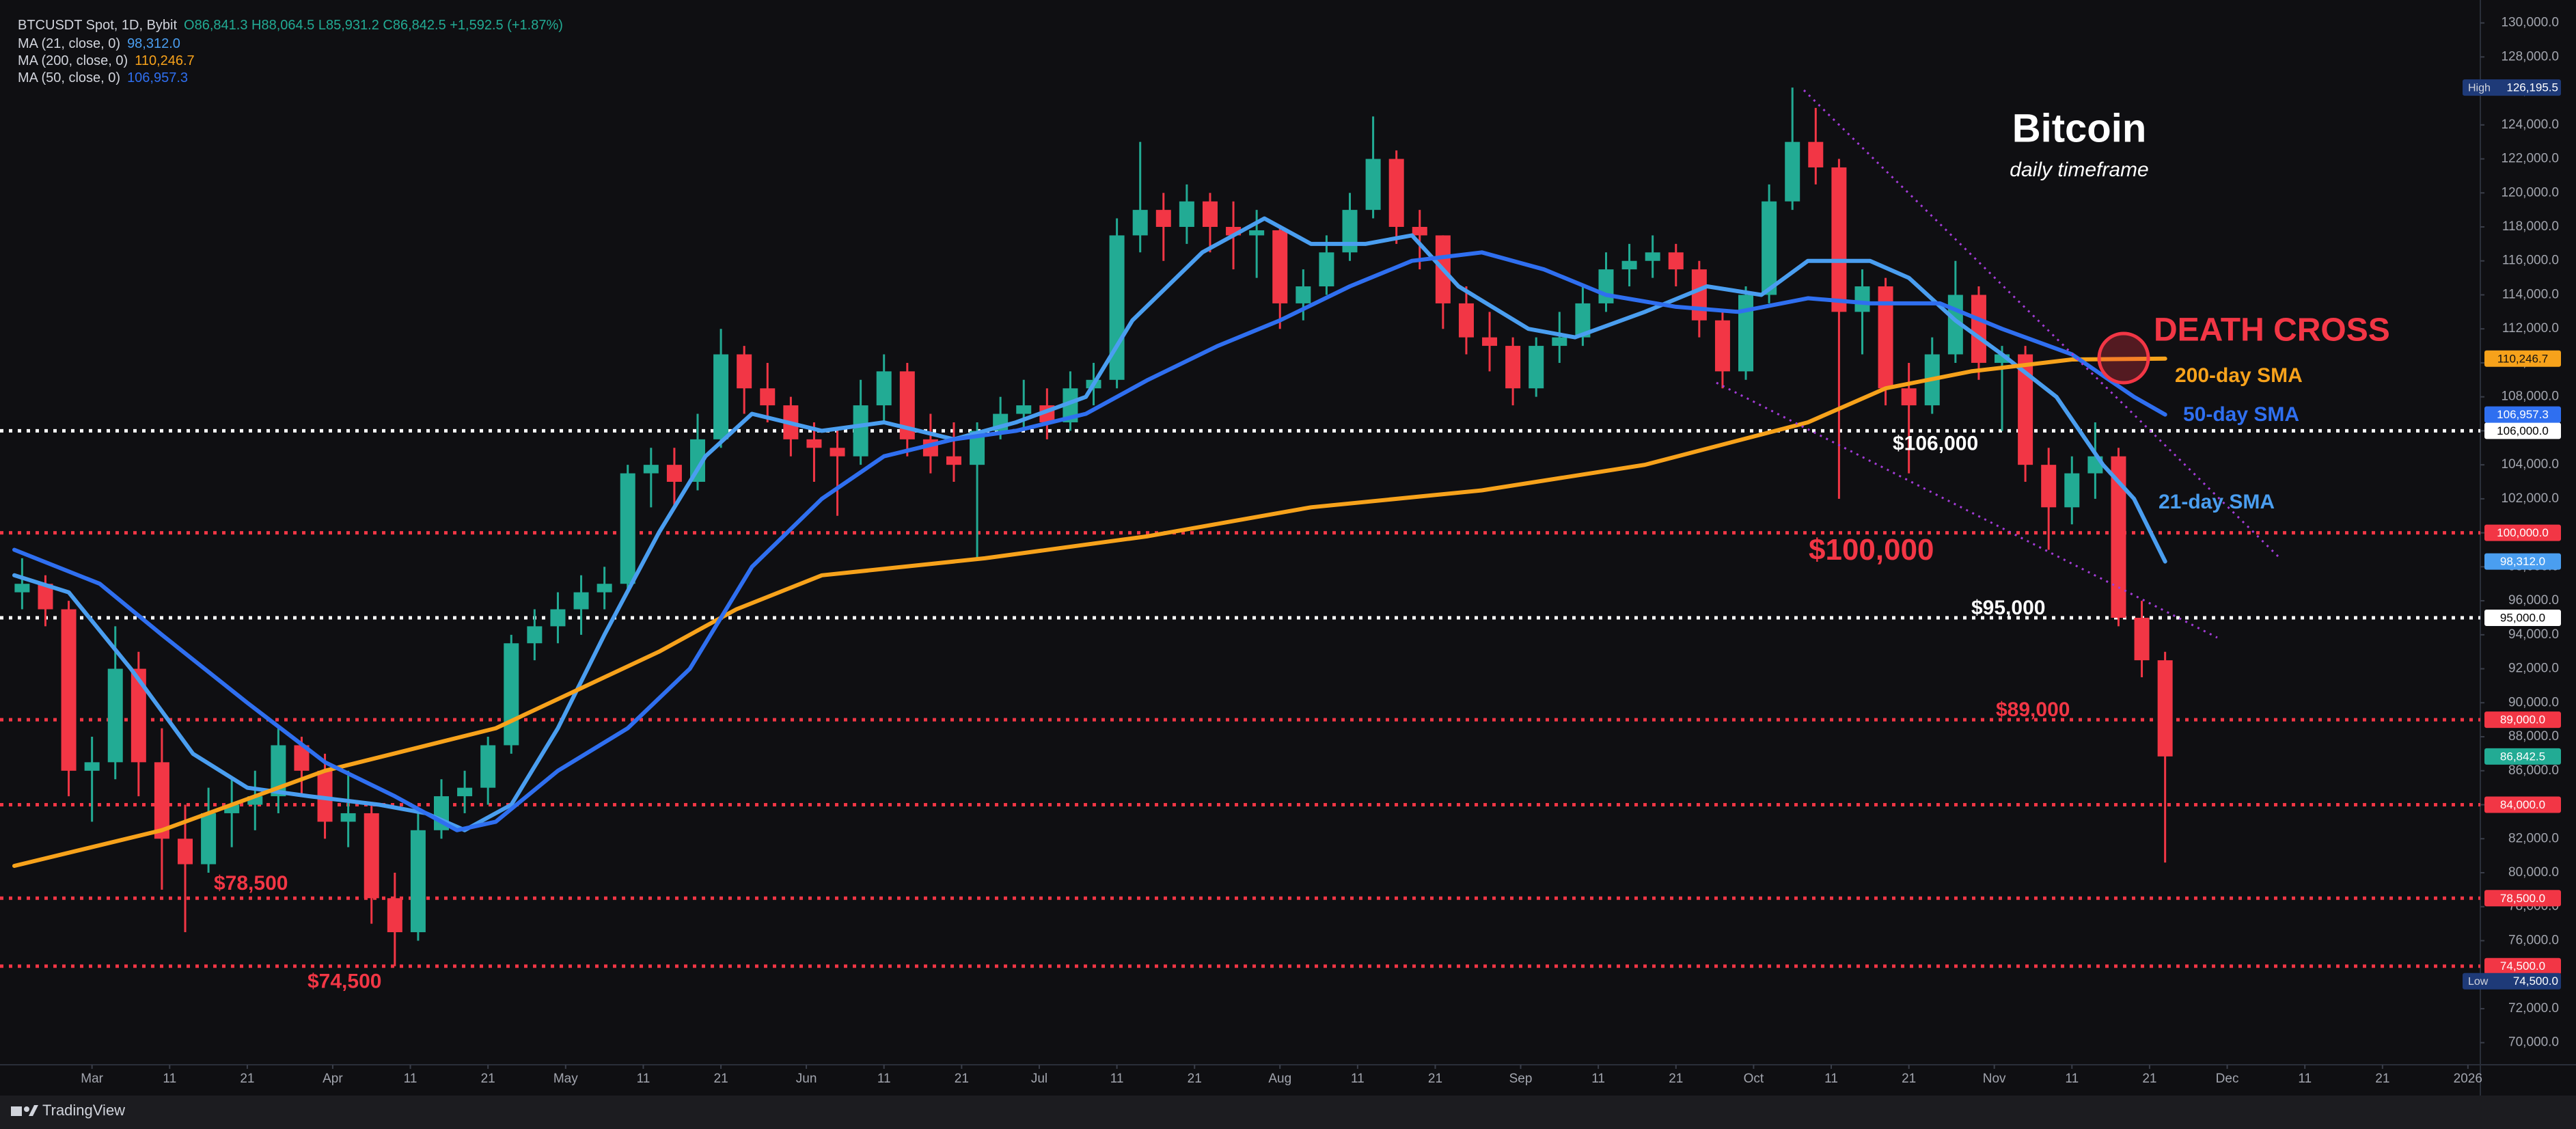  What do you see at coordinates (2530, 159) in the screenshot?
I see `y-tick-label: 122,000.0` at bounding box center [2530, 159].